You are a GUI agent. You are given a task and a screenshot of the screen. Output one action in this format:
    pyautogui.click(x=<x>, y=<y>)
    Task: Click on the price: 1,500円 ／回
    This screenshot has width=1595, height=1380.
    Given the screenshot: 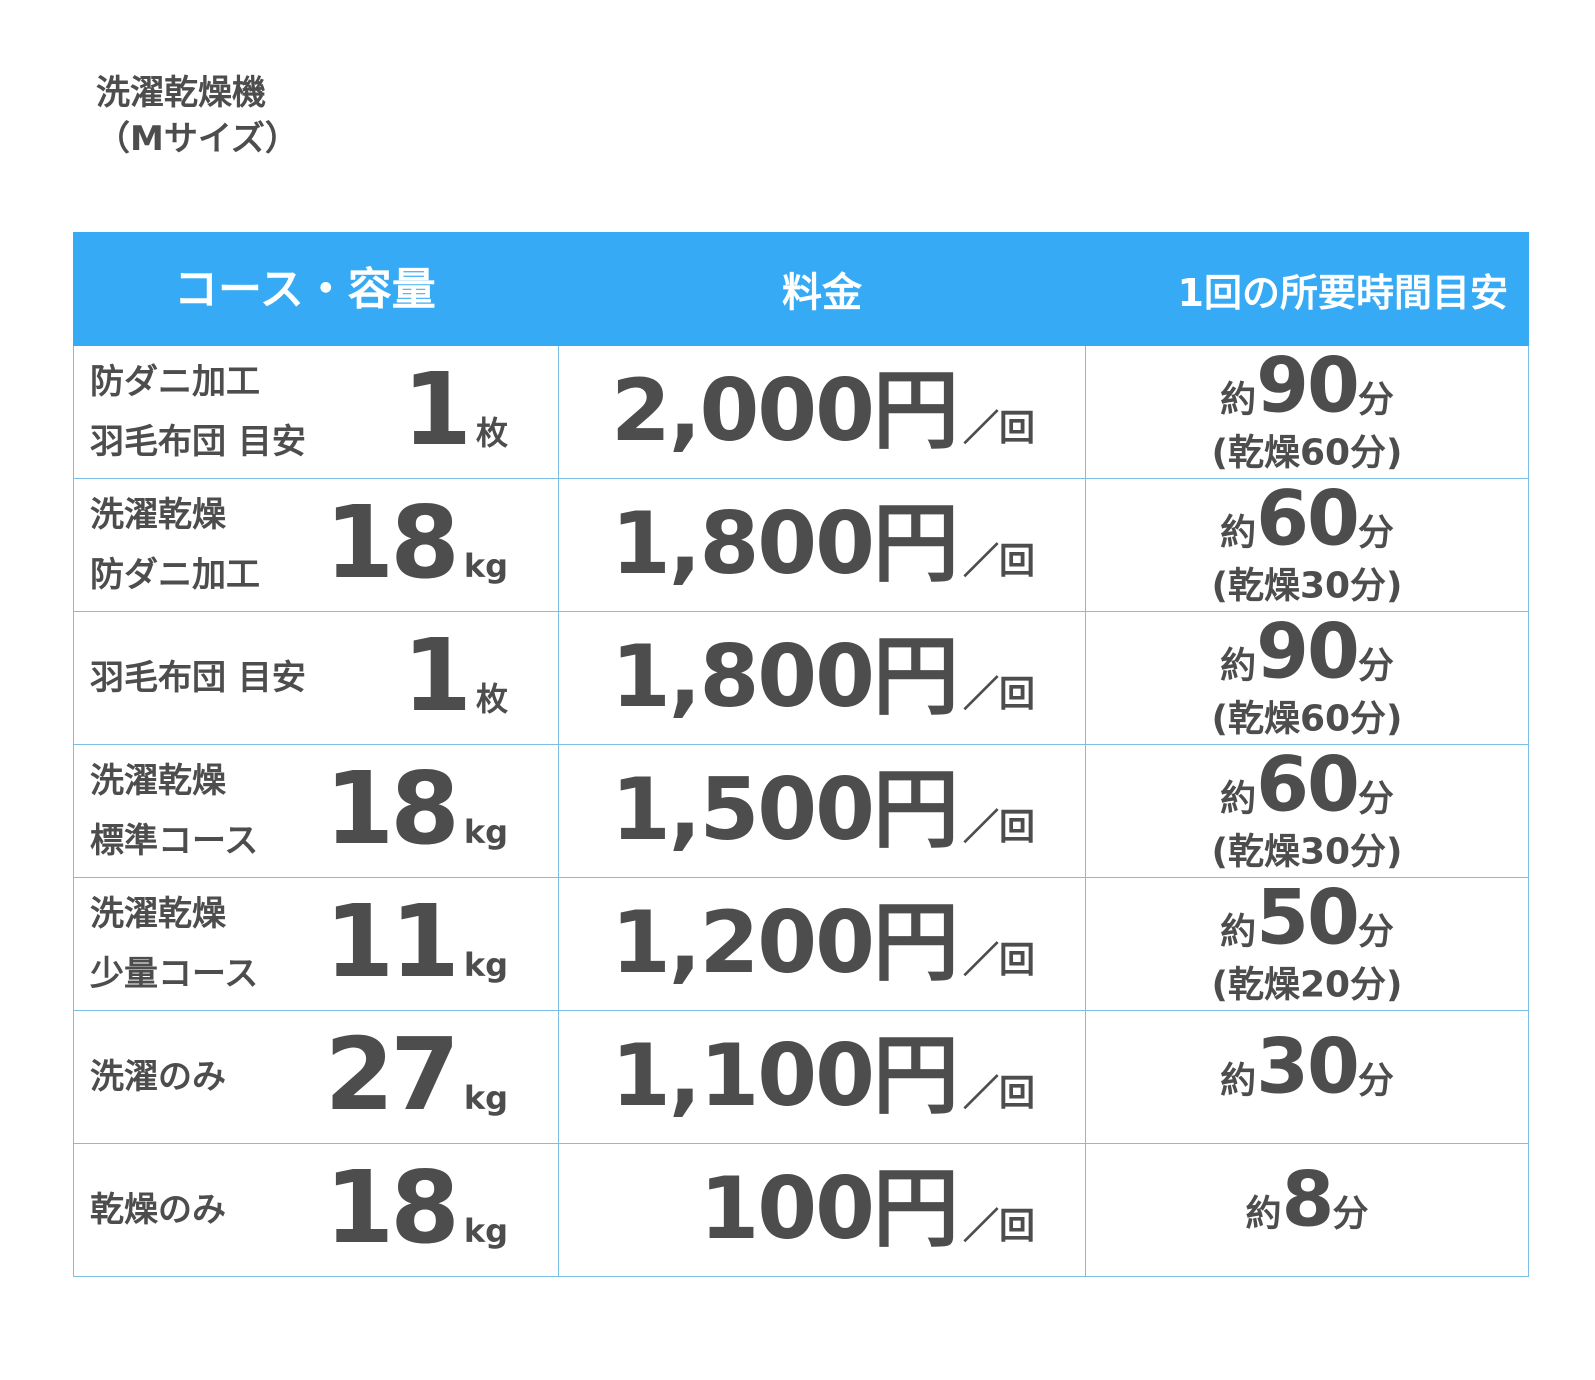 What is the action you would take?
    pyautogui.click(x=823, y=810)
    